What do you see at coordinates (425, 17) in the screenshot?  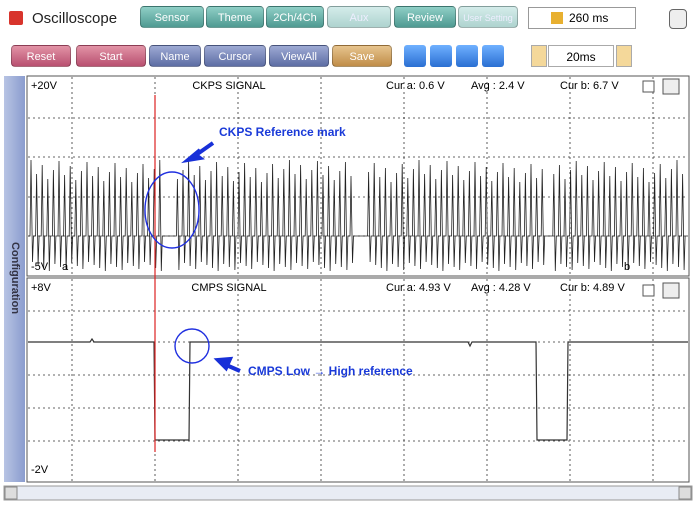 I see `tab: Review` at bounding box center [425, 17].